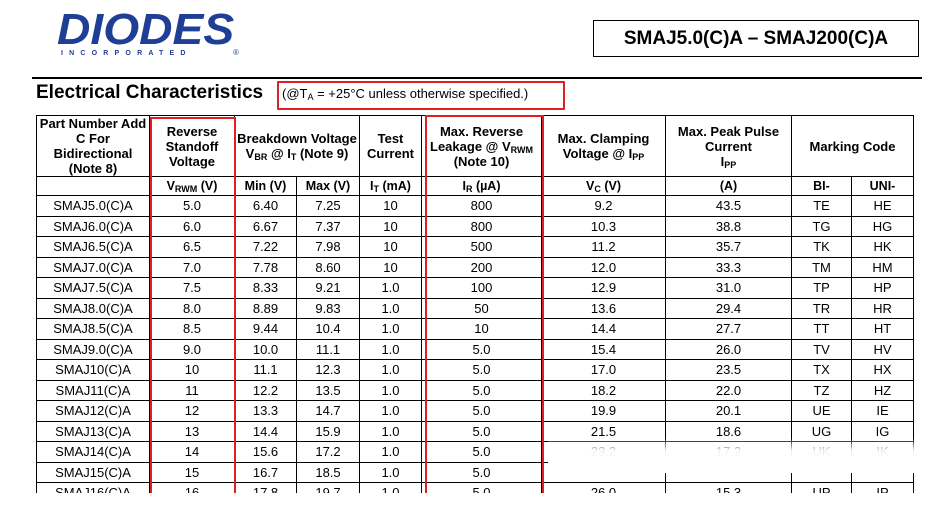 The image size is (942, 505). Describe the element at coordinates (481, 186) in the screenshot. I see `unit-ir: IR (µA)` at that location.